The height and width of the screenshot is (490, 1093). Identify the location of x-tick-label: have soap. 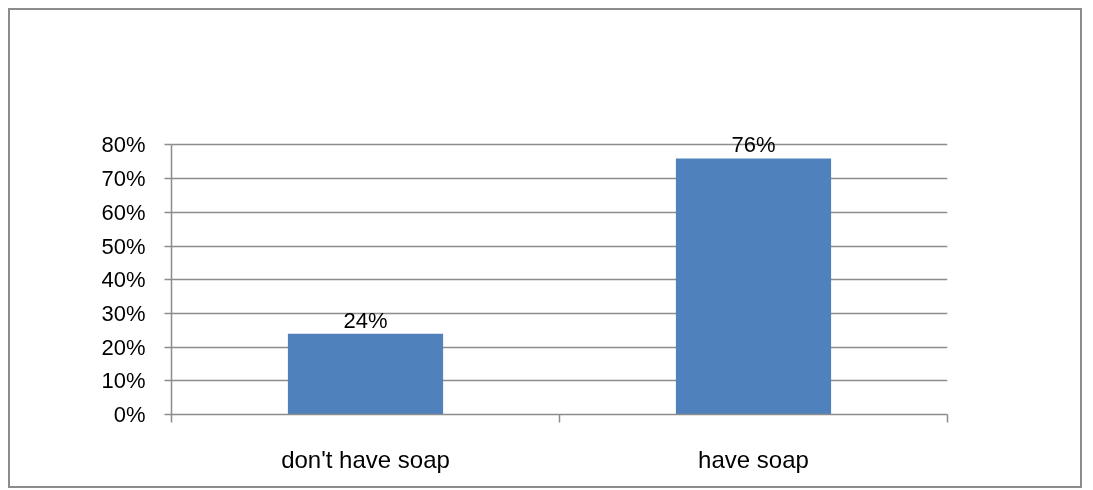
(753, 459).